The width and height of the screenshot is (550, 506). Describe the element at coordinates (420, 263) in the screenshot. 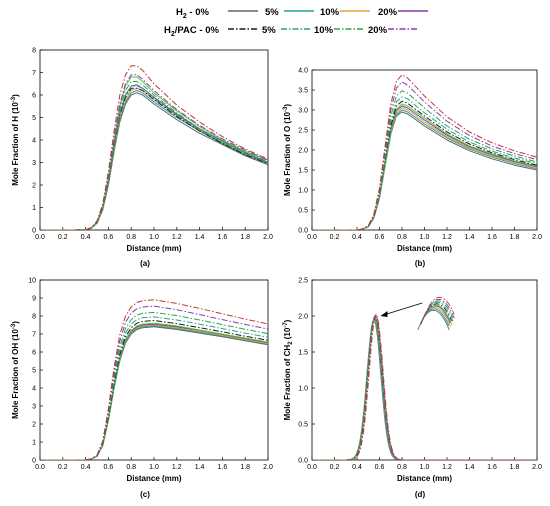

I see `caption-b: (b)` at that location.